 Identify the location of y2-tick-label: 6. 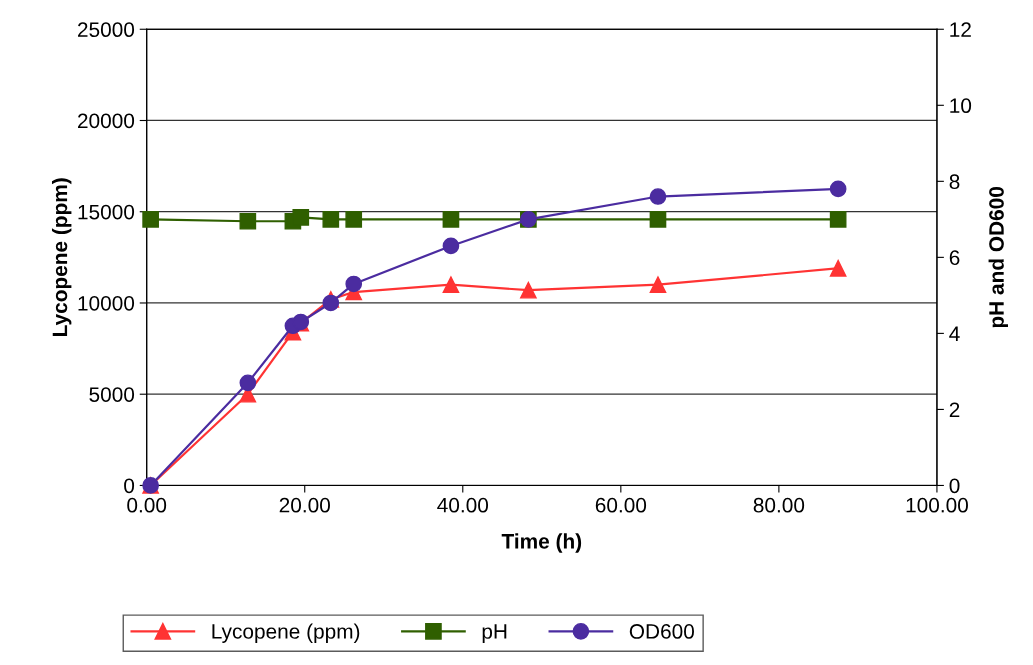
(954, 258).